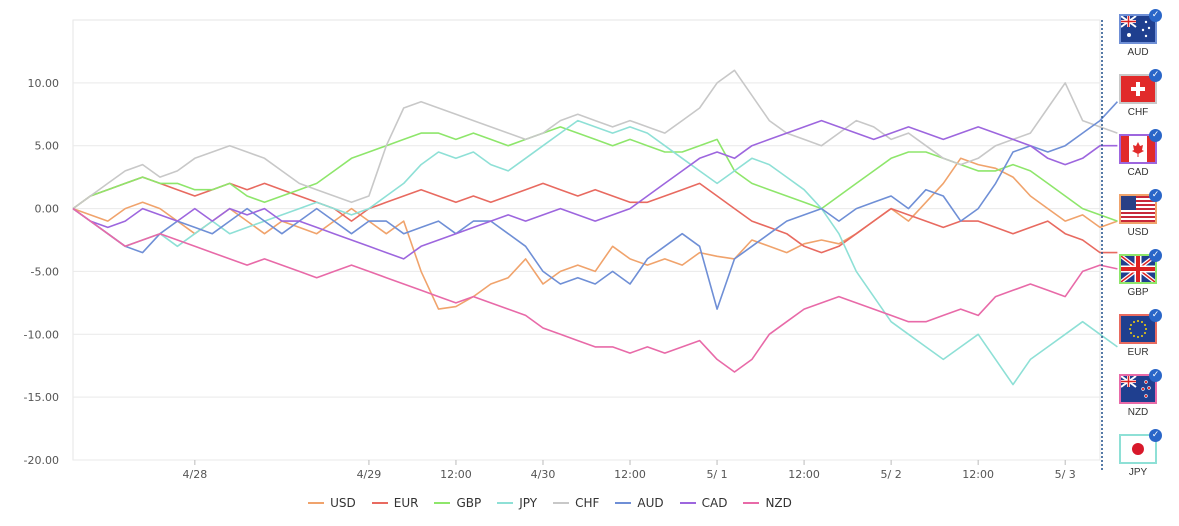 The image size is (1179, 526). I want to click on legend-item-cad: CAD, so click(703, 503).